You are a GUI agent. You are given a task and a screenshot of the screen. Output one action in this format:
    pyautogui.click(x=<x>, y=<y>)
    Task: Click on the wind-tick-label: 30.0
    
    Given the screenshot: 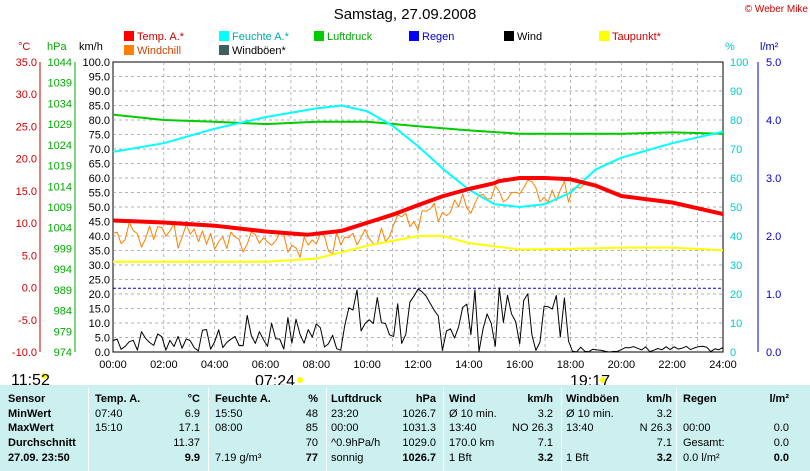 What is the action you would take?
    pyautogui.click(x=99, y=266)
    